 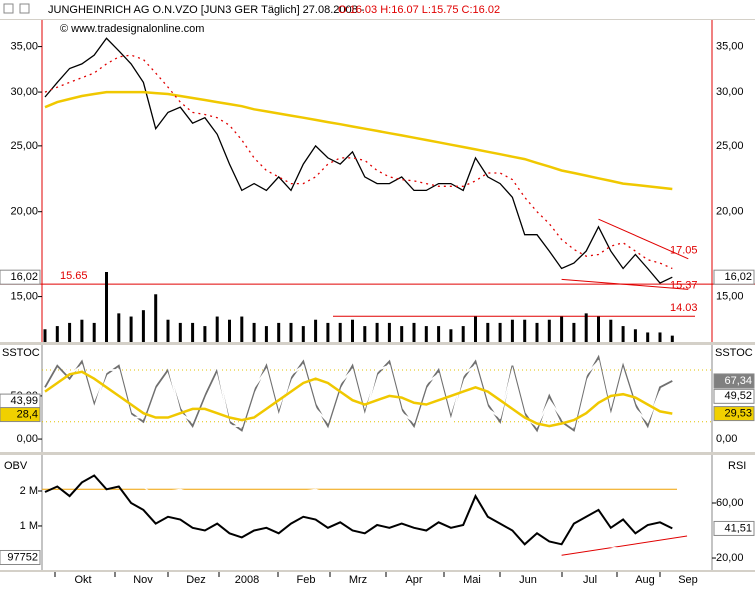 I want to click on title-bar, so click(x=377, y=9).